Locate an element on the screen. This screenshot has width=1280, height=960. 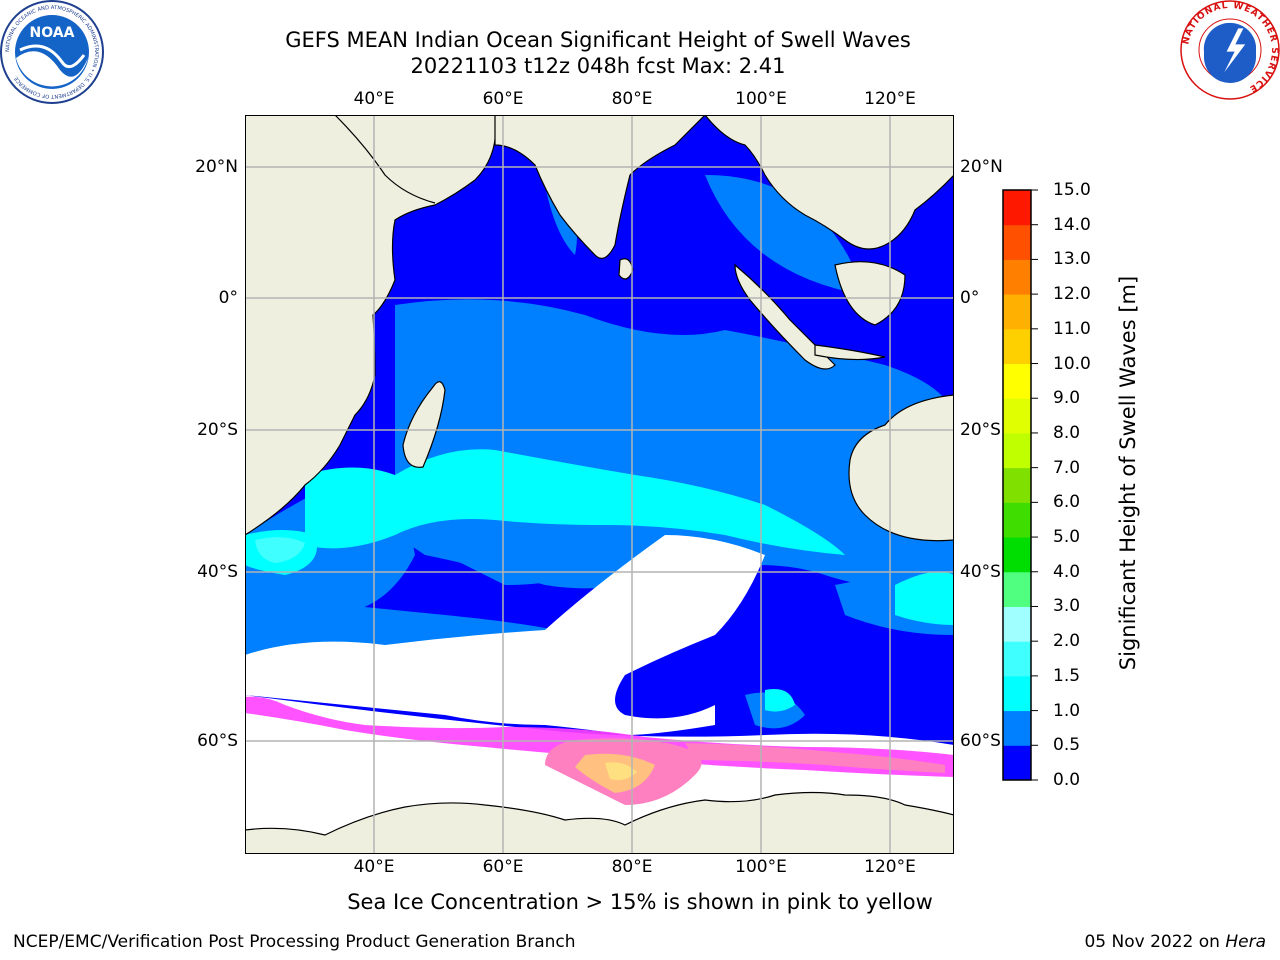
colorbar is located at coordinates (1020, 485).